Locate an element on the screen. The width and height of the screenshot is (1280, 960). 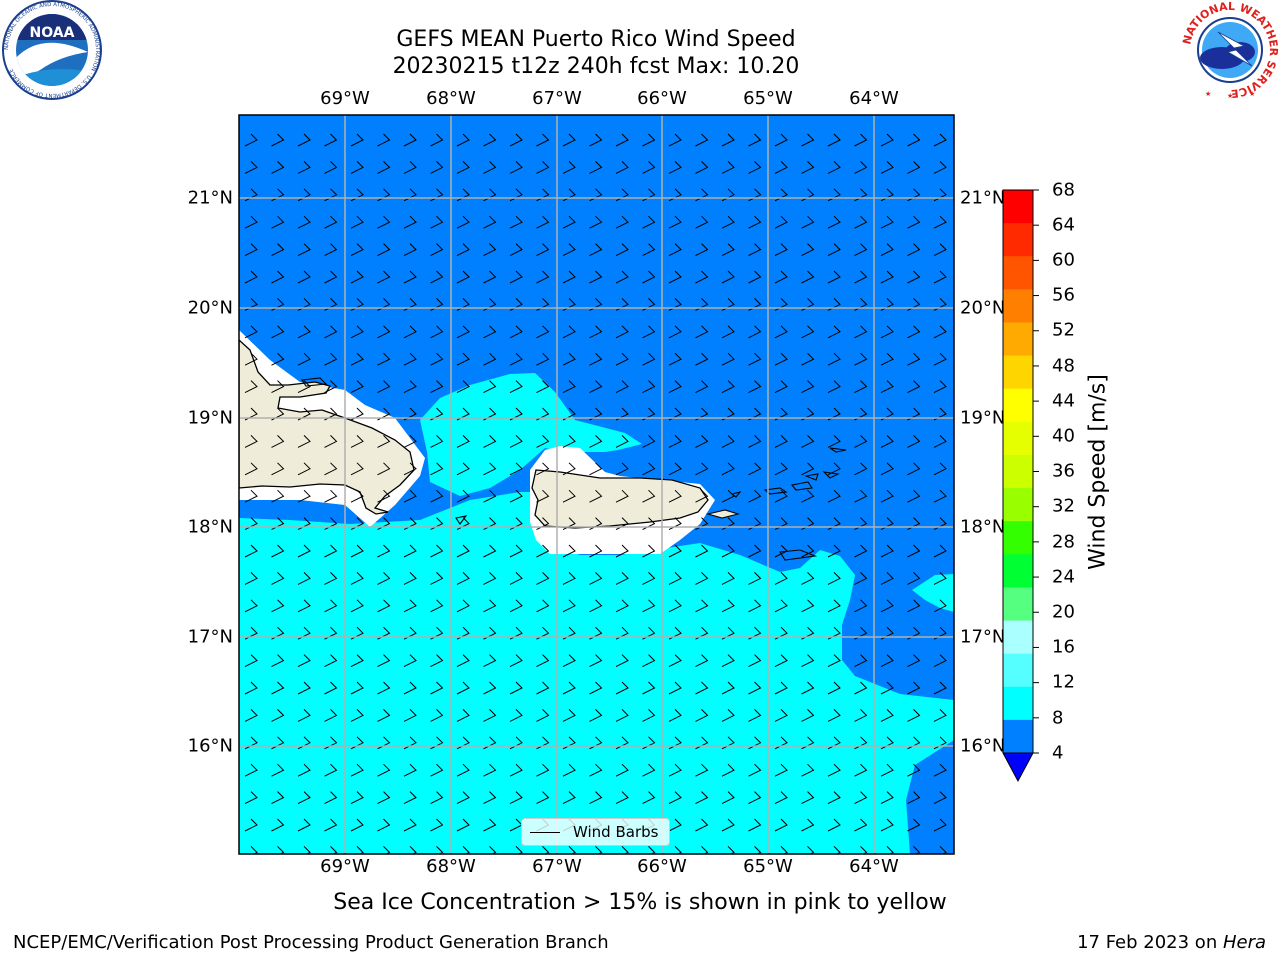
colorbar-tick: 60 is located at coordinates (1063, 260).